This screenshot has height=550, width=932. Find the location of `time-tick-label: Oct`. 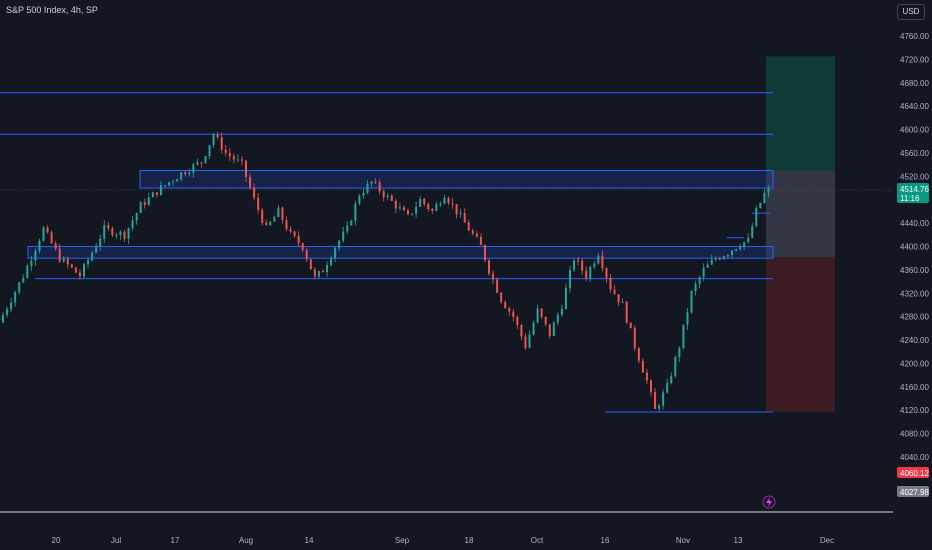

time-tick-label: Oct is located at coordinates (537, 540).